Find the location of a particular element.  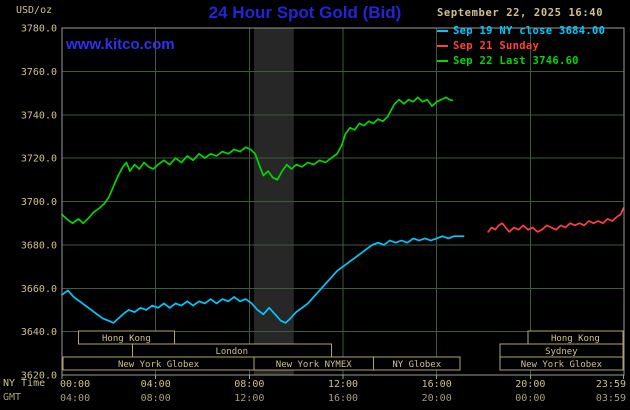

session-label: Sydney is located at coordinates (561, 352).